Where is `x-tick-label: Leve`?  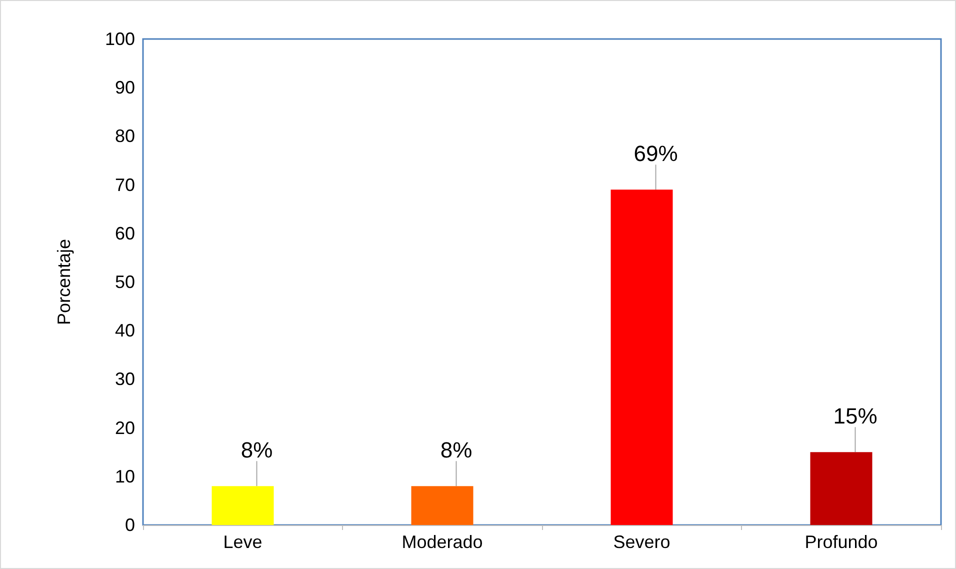 x-tick-label: Leve is located at coordinates (242, 542).